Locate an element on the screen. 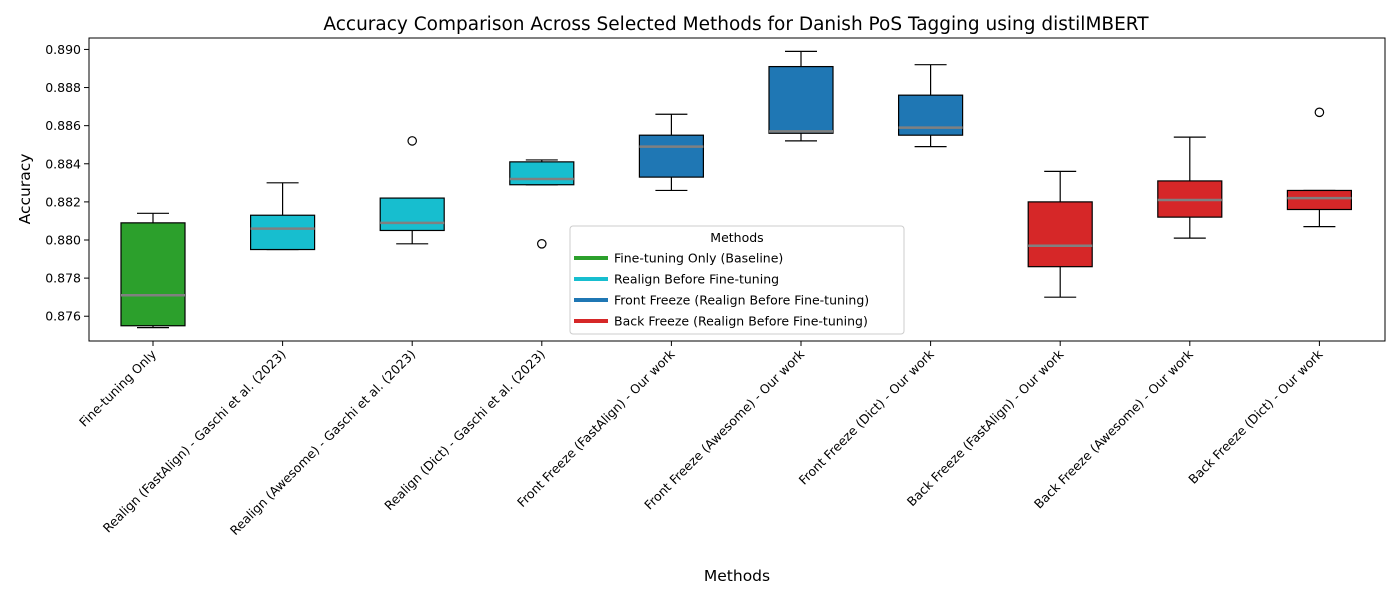  x-tick-label: Back Freeze (FastAlign) - Our work is located at coordinates (985, 427).